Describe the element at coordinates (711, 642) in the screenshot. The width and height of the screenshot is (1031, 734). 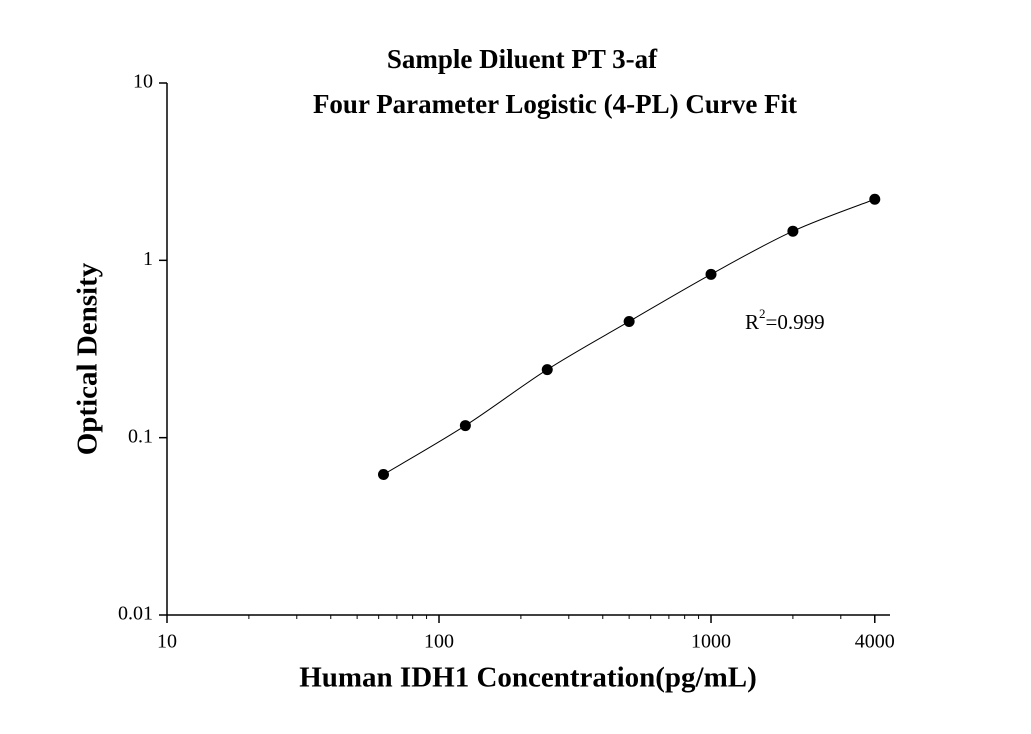
I see `x-tick-label: 1000` at that location.